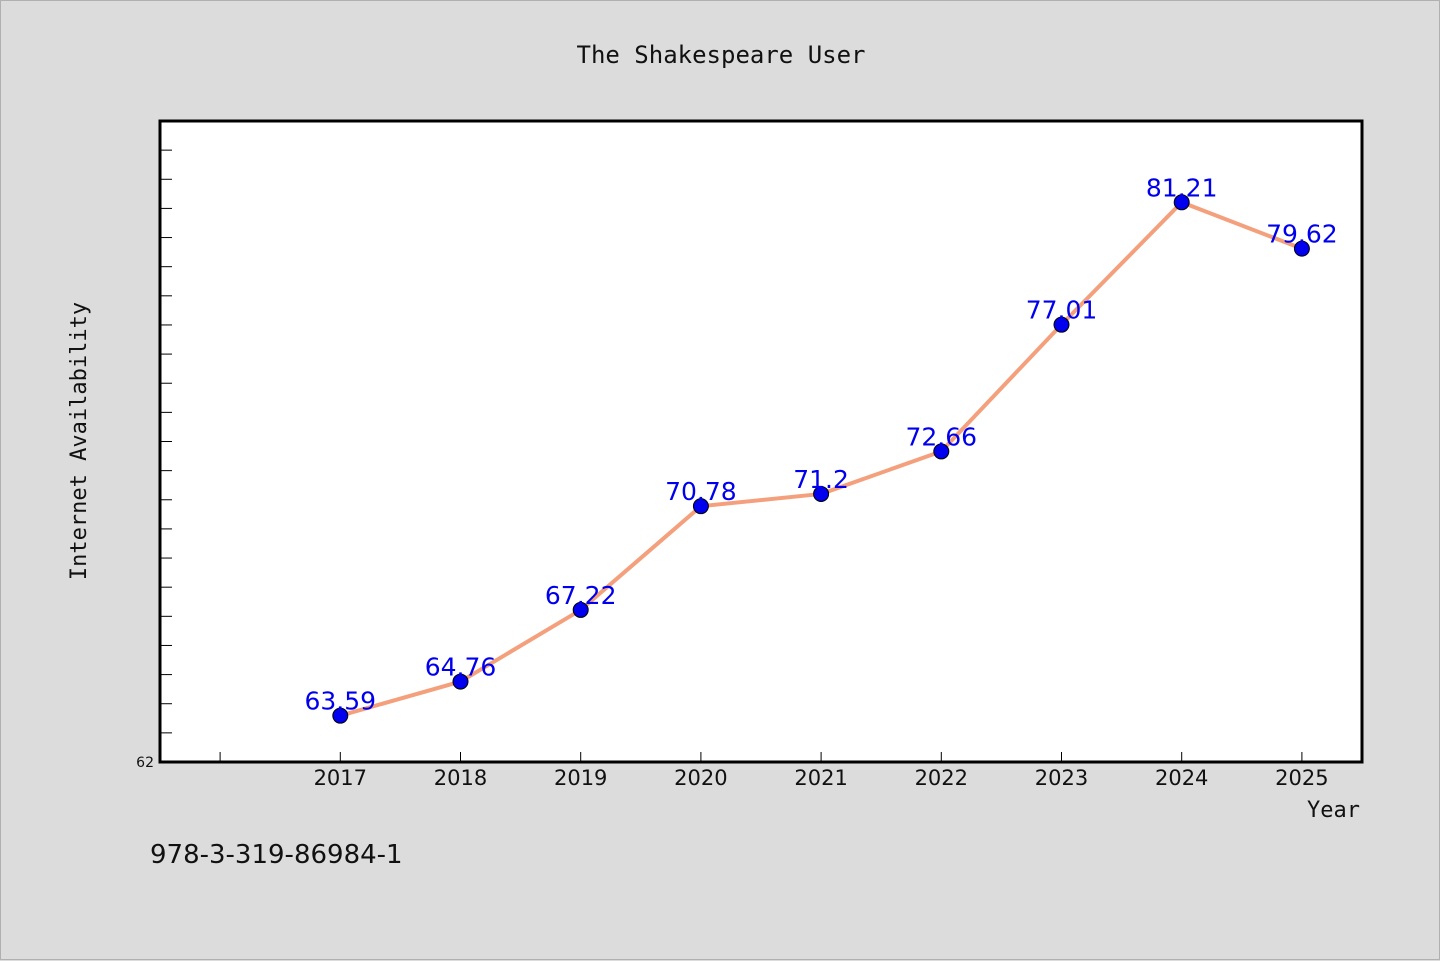 Image resolution: width=1440 pixels, height=961 pixels. I want to click on x-tick-label: 2021, so click(820, 778).